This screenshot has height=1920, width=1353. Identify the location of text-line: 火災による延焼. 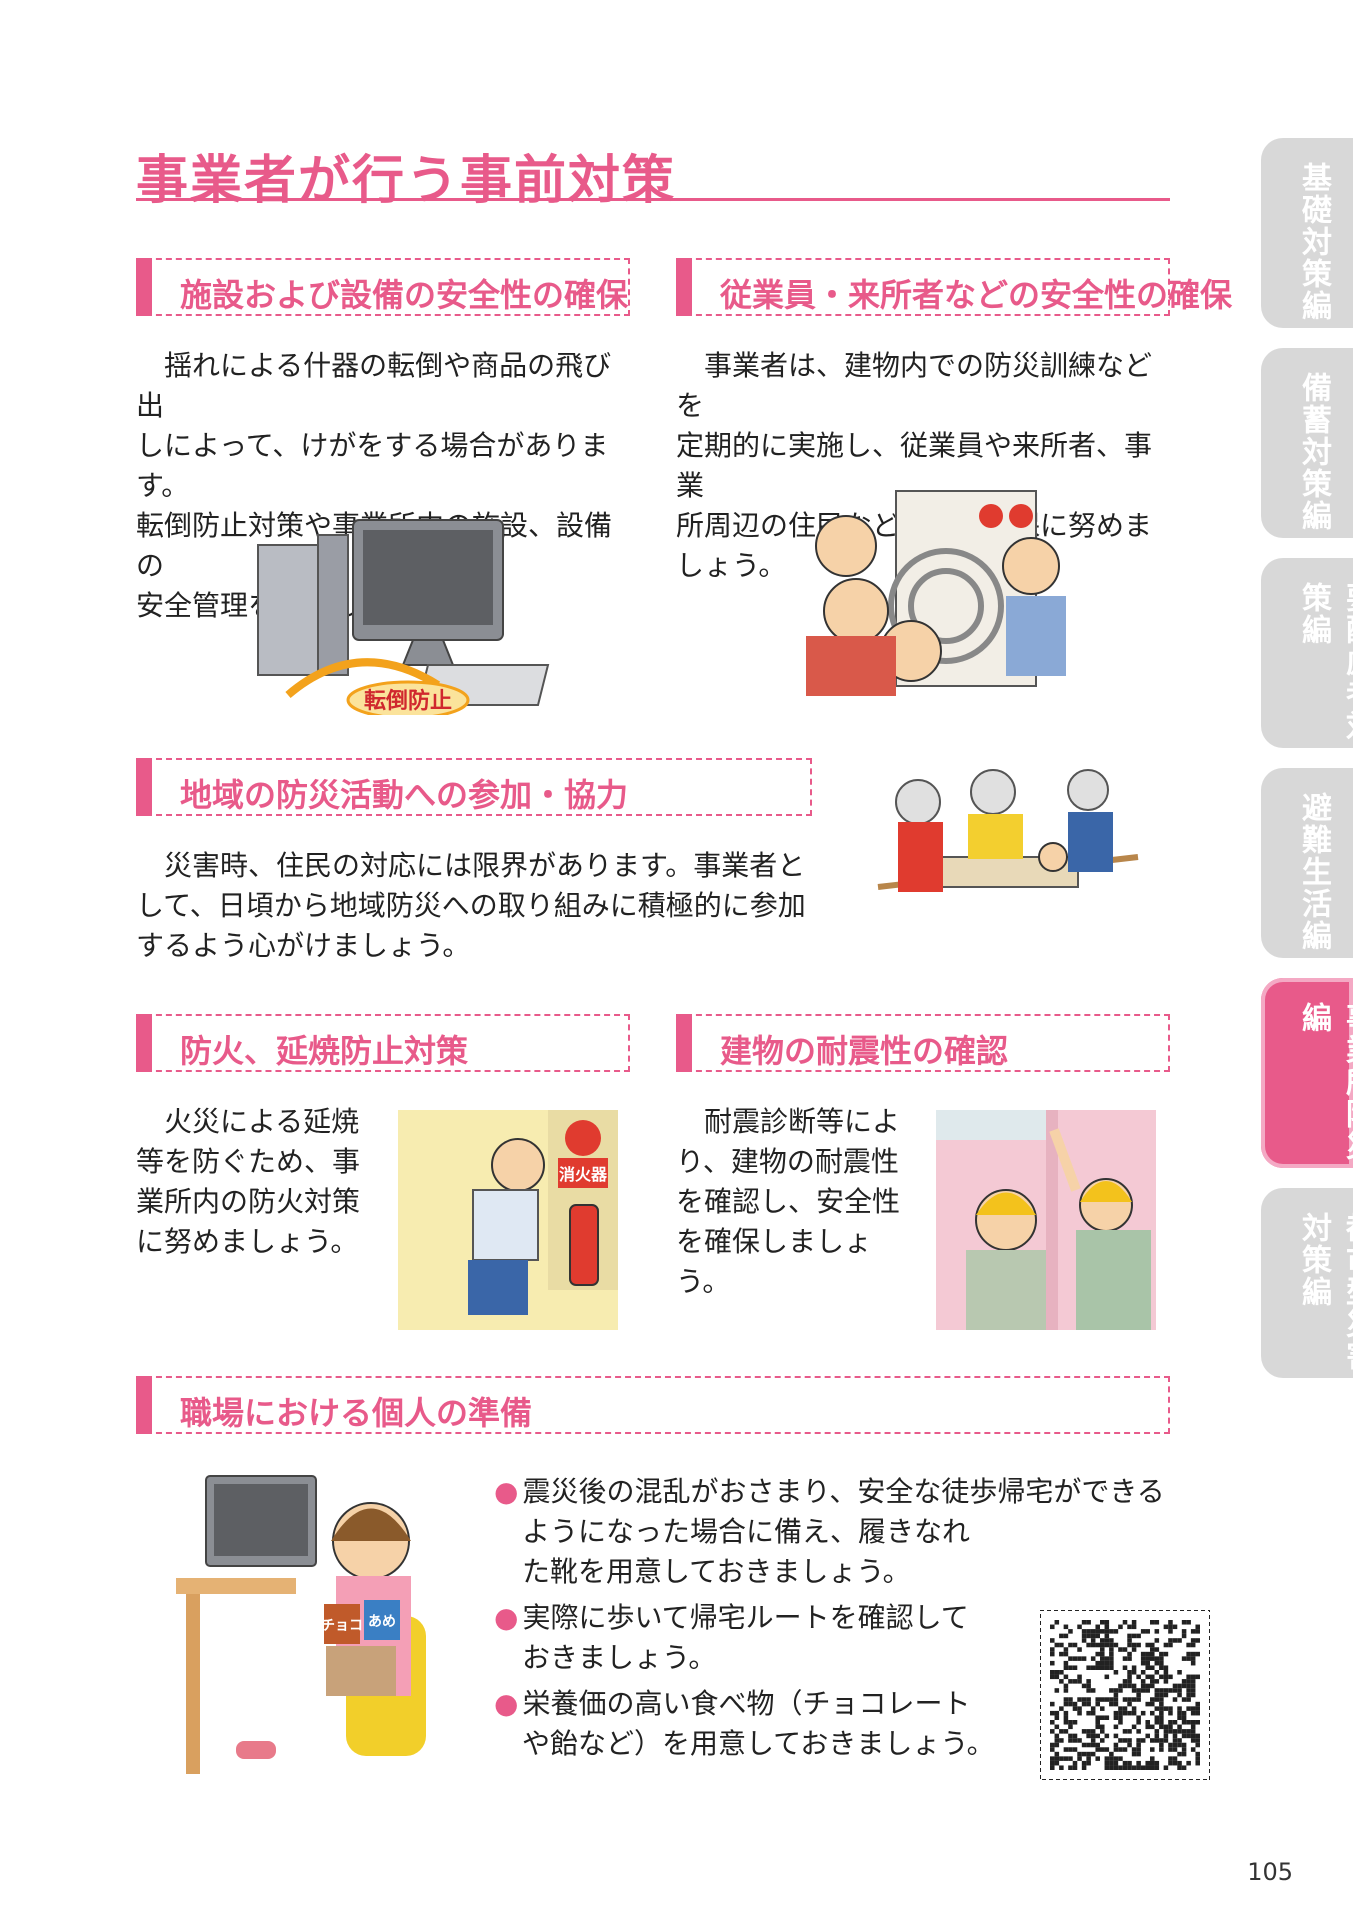
(248, 1121).